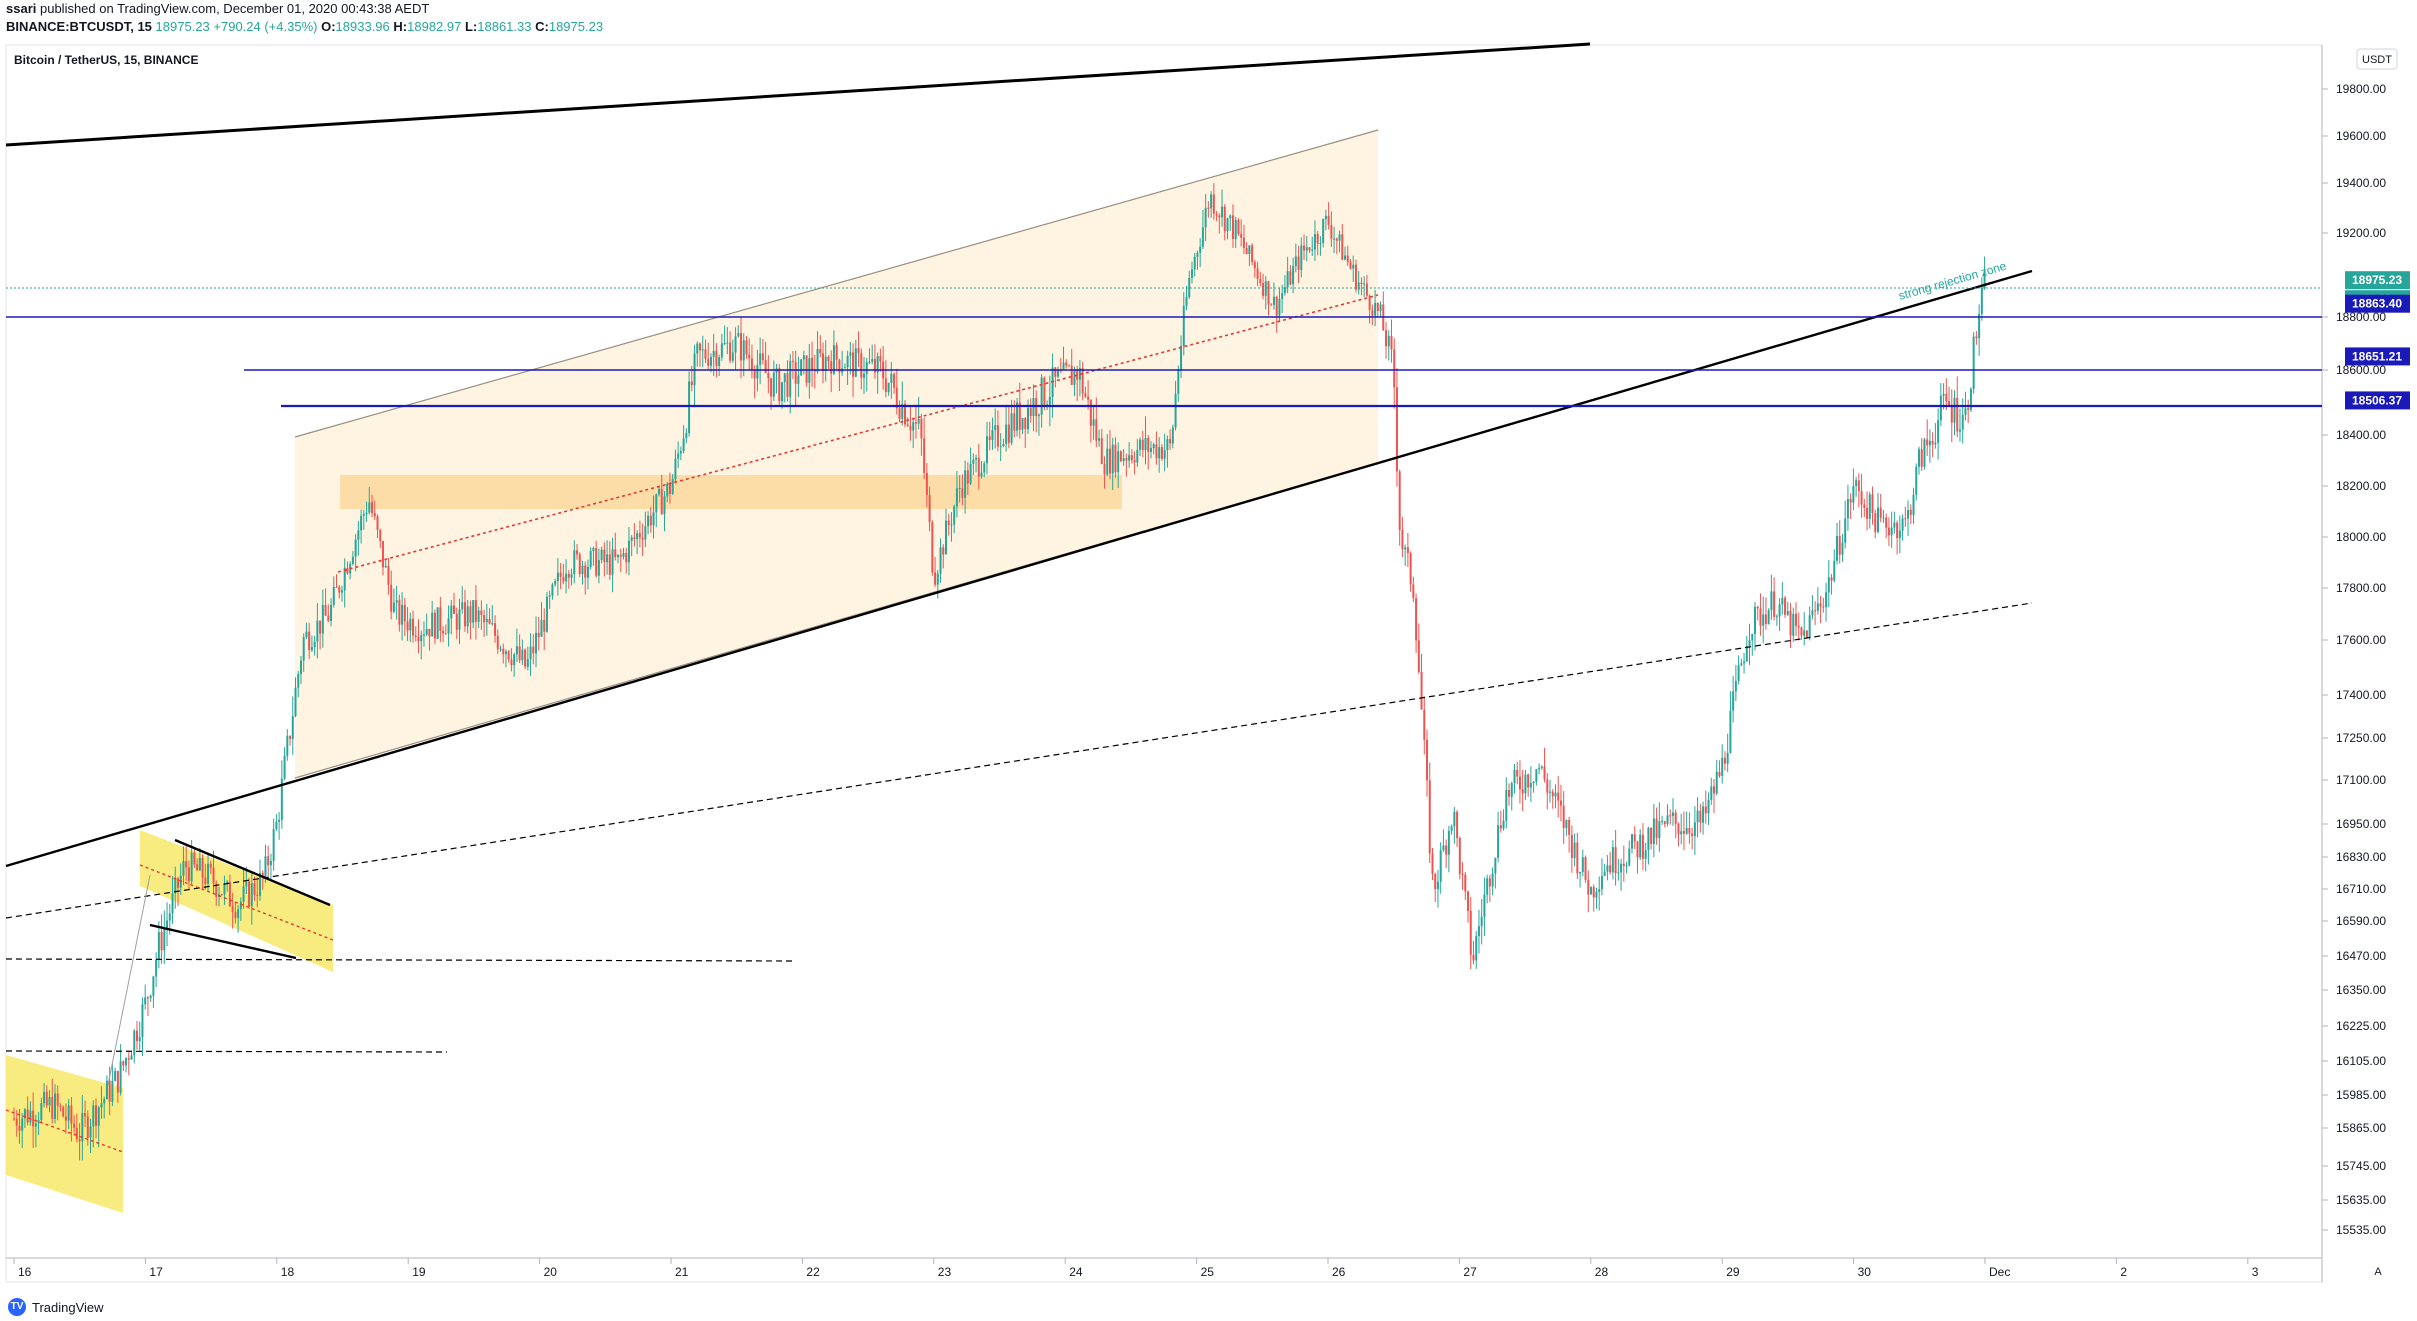  I want to click on y-tick-label: 18200.00, so click(2361, 486).